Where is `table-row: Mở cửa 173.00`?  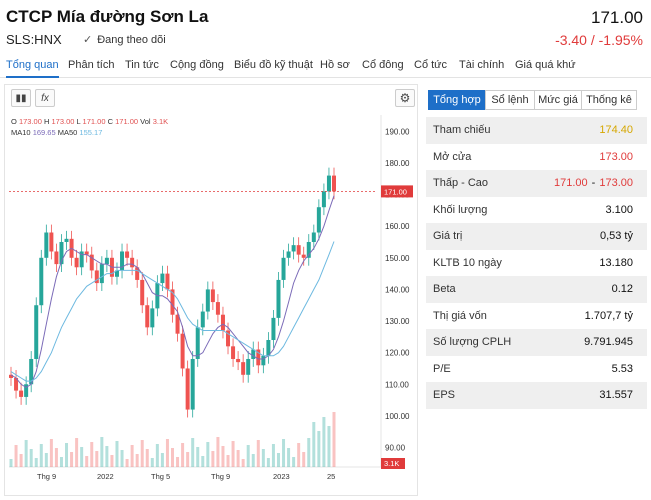 table-row: Mở cửa 173.00 is located at coordinates (533, 156).